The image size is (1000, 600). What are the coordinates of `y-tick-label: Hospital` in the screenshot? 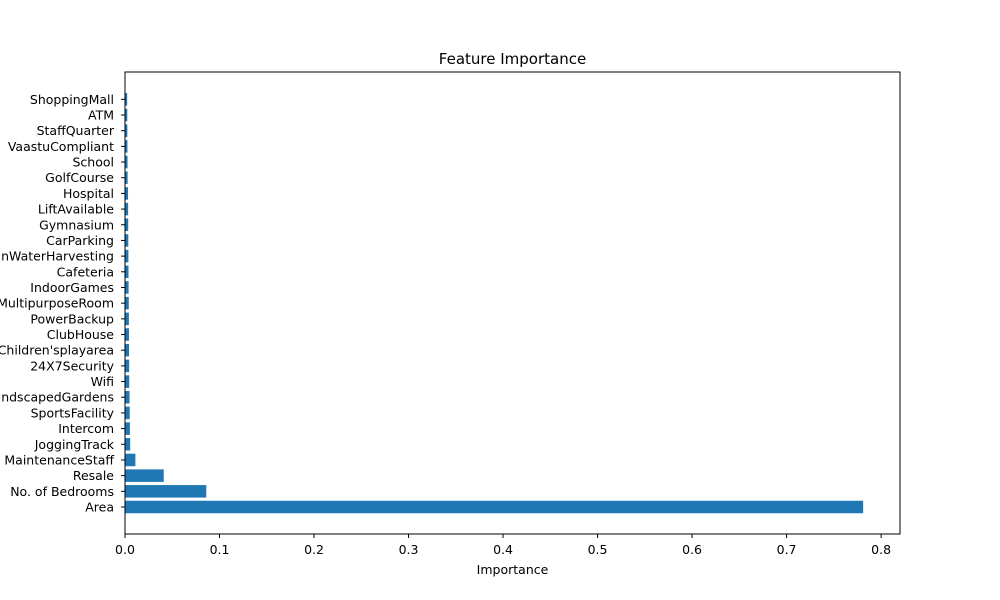 It's located at (88, 193).